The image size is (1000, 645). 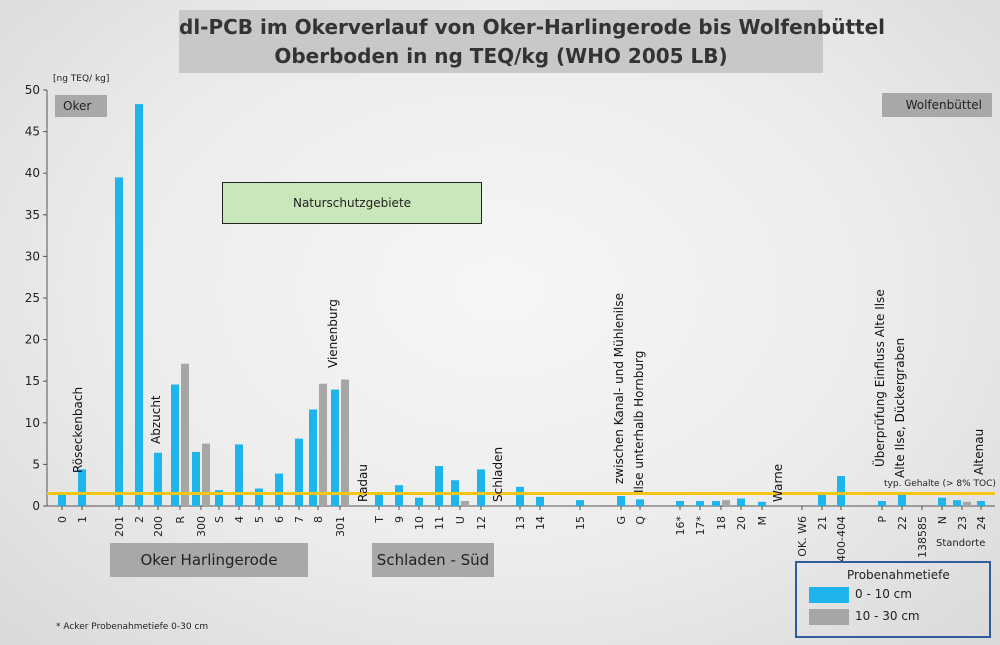 What do you see at coordinates (979, 452) in the screenshot?
I see `annotation-10: Altenau` at bounding box center [979, 452].